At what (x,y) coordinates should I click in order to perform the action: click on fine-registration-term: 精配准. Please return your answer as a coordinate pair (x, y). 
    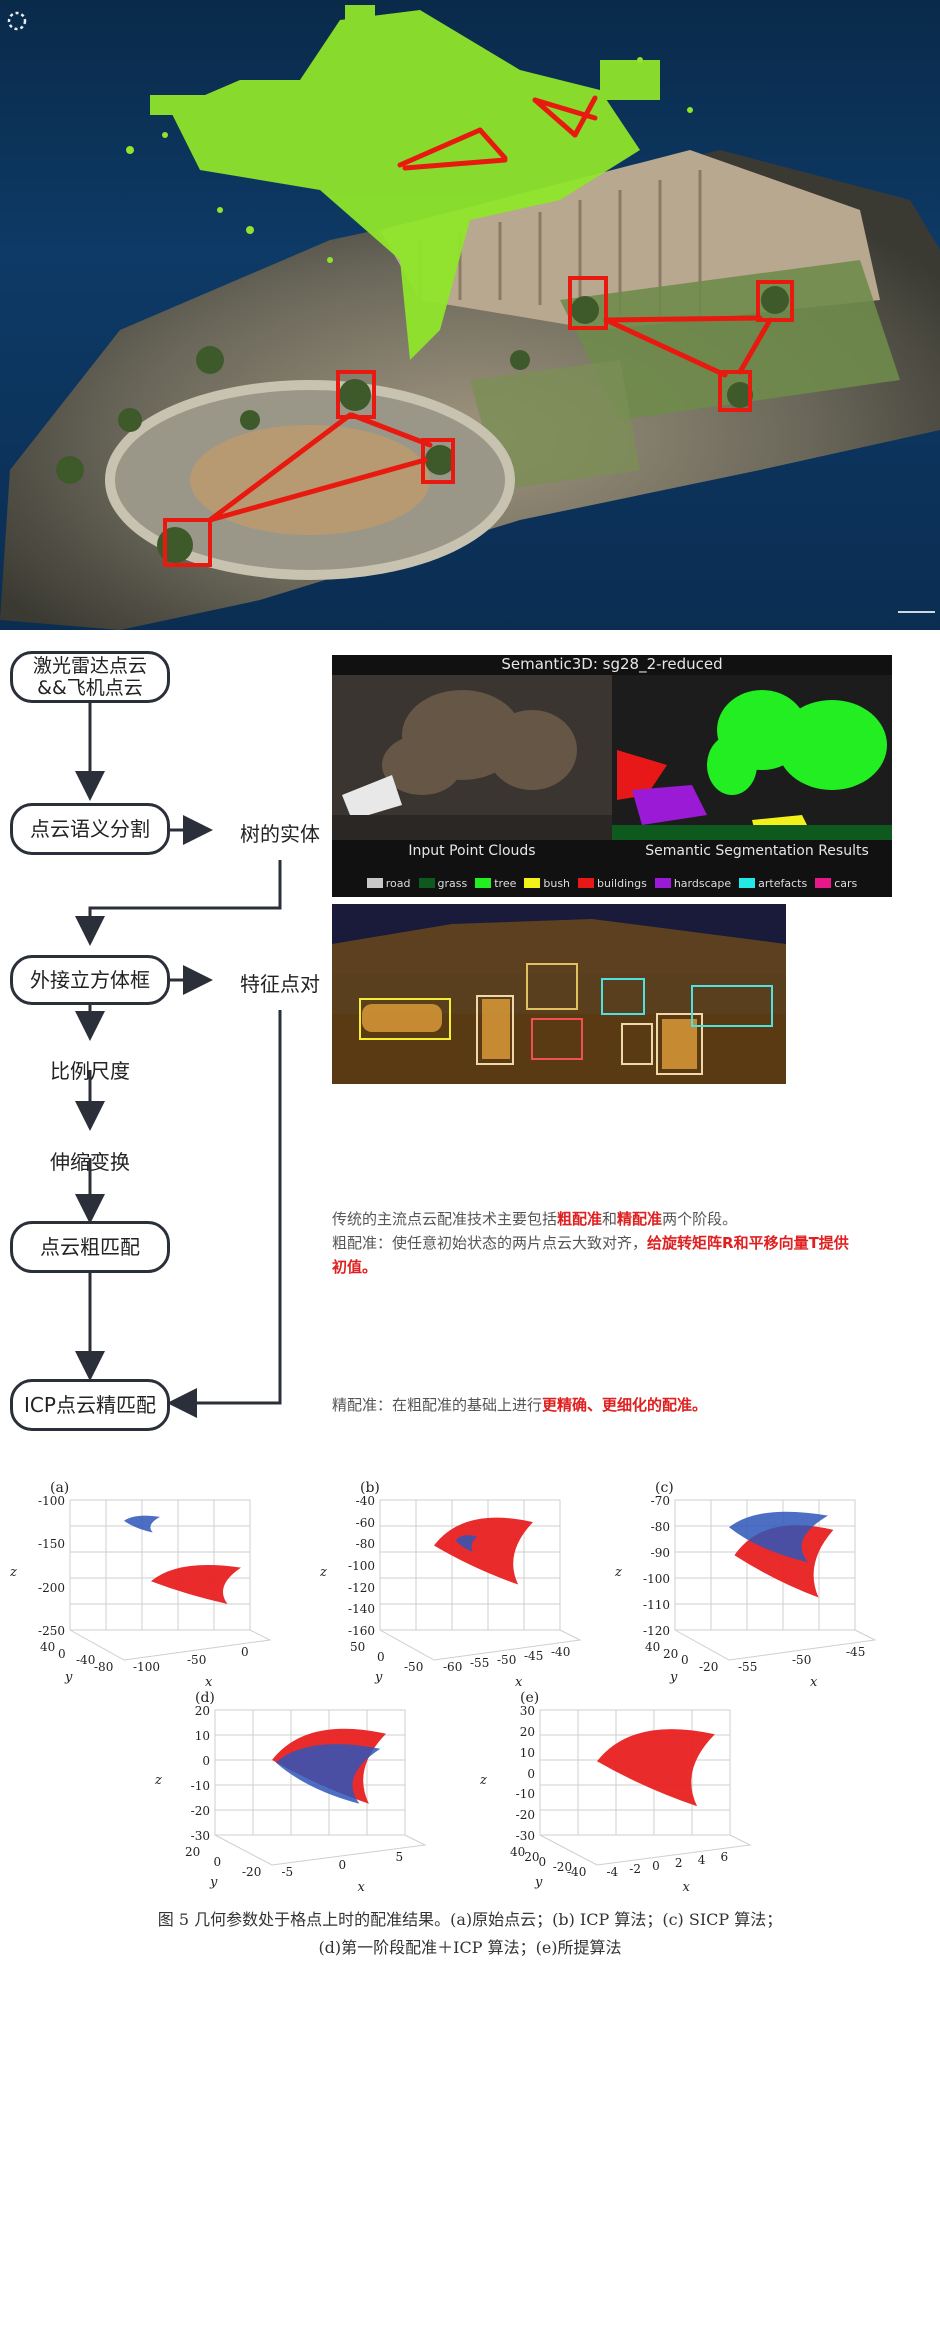
    Looking at the image, I should click on (640, 1219).